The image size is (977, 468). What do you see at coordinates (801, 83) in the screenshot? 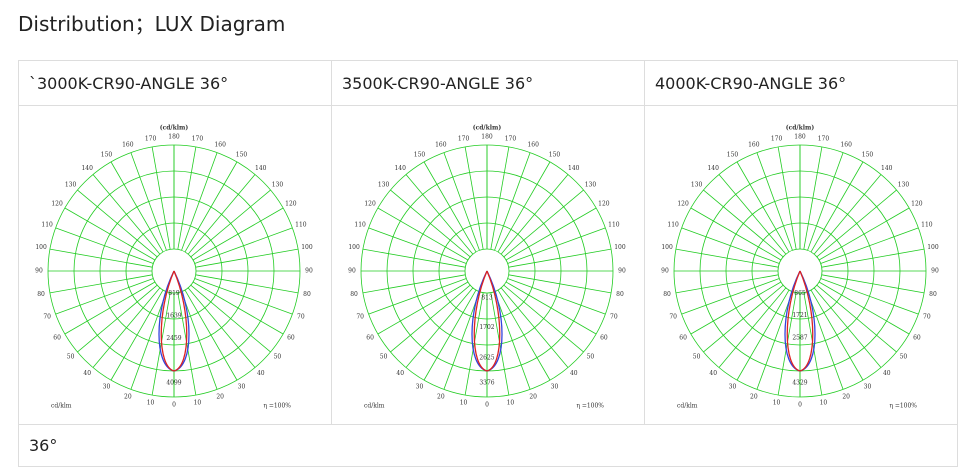
I see `column-header: 4000K-CR90-ANGLE 36°` at bounding box center [801, 83].